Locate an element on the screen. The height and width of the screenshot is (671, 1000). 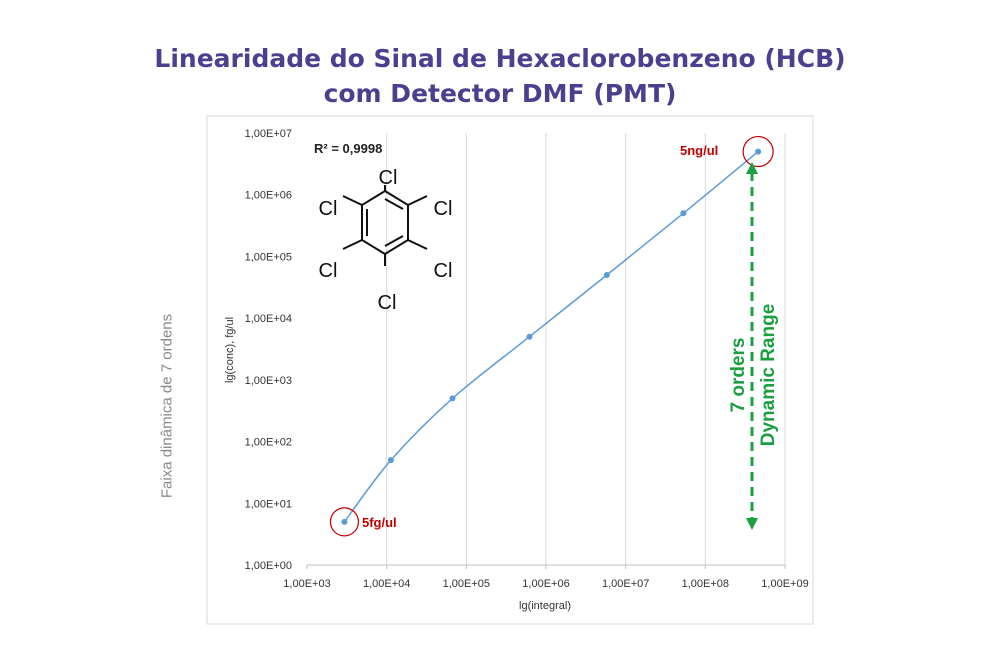
r-squared-label: R² = 0,9998 is located at coordinates (348, 148).